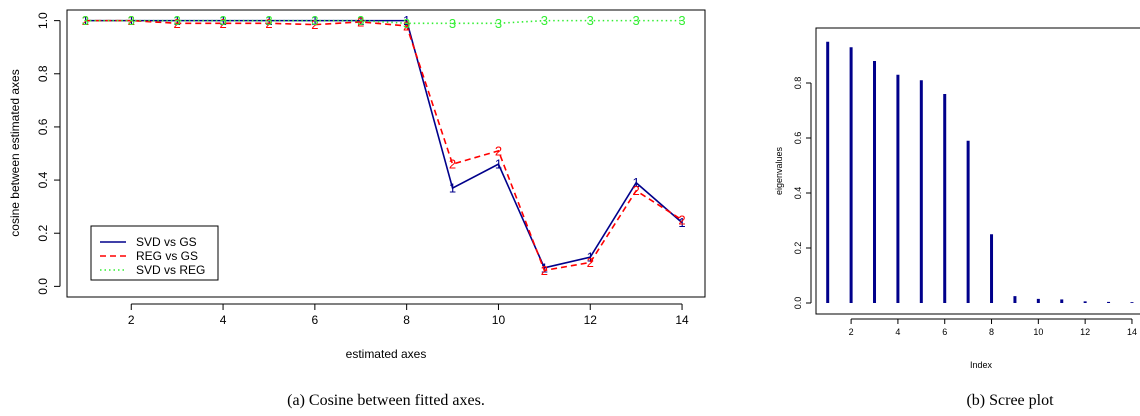 The width and height of the screenshot is (1140, 416). What do you see at coordinates (43, 20) in the screenshot?
I see `y-tick-label: 1.0` at bounding box center [43, 20].